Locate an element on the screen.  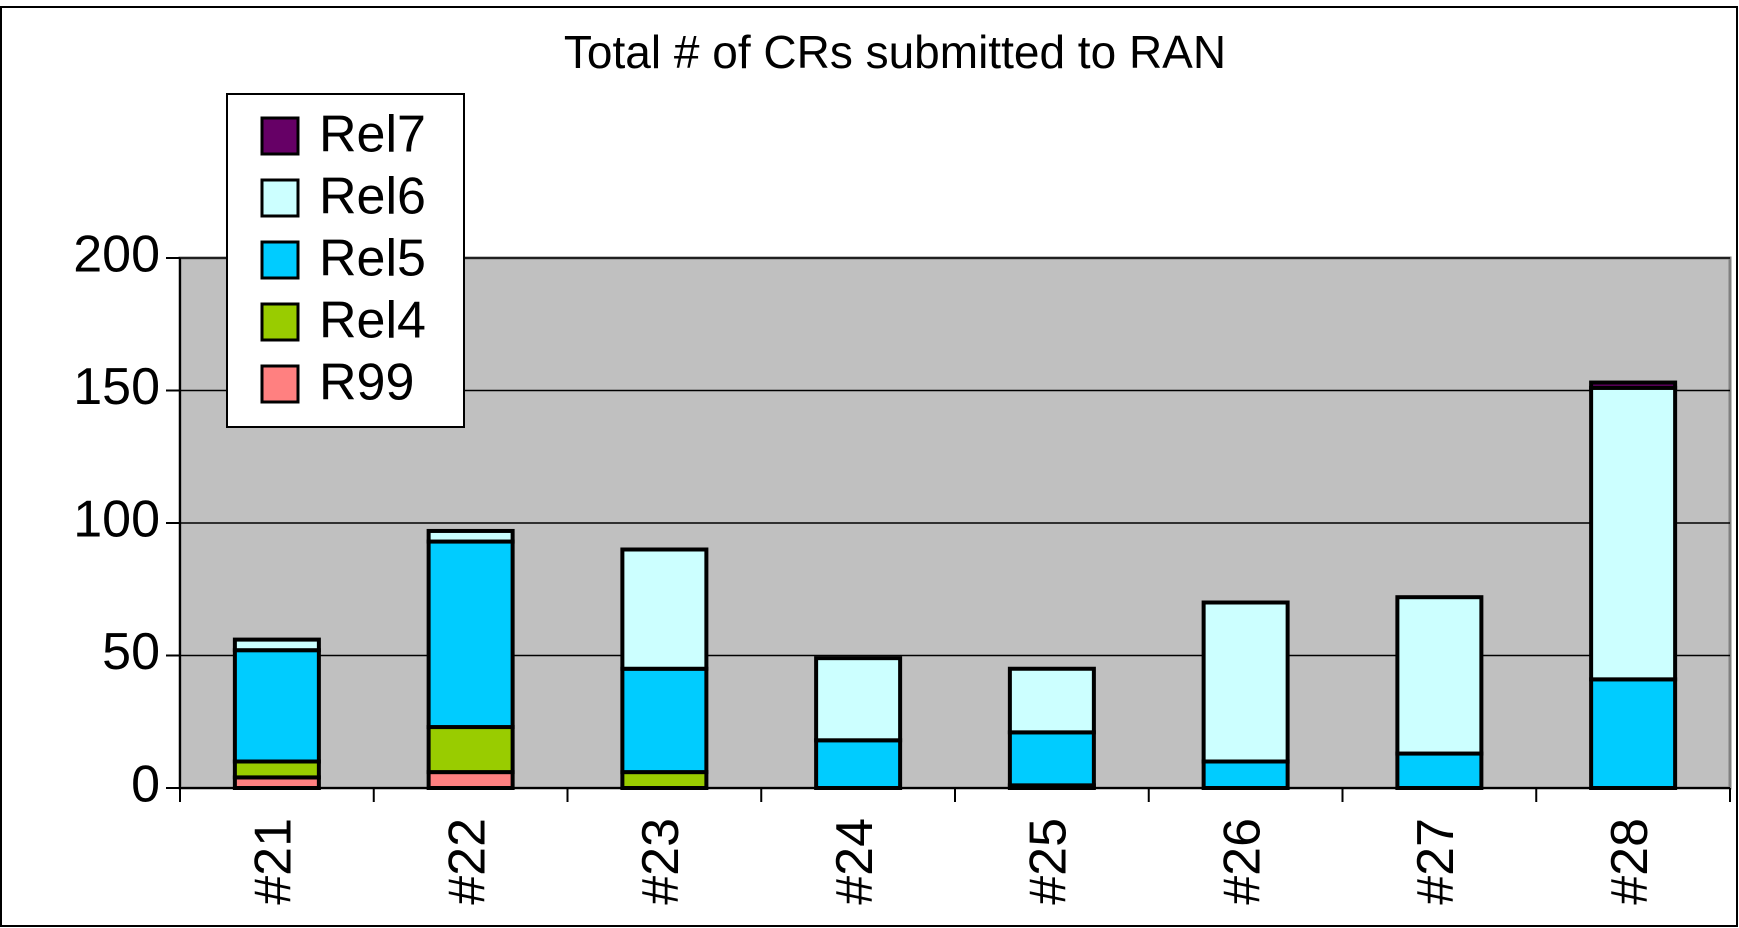
y-tick-label: 0 is located at coordinates (145, 785).